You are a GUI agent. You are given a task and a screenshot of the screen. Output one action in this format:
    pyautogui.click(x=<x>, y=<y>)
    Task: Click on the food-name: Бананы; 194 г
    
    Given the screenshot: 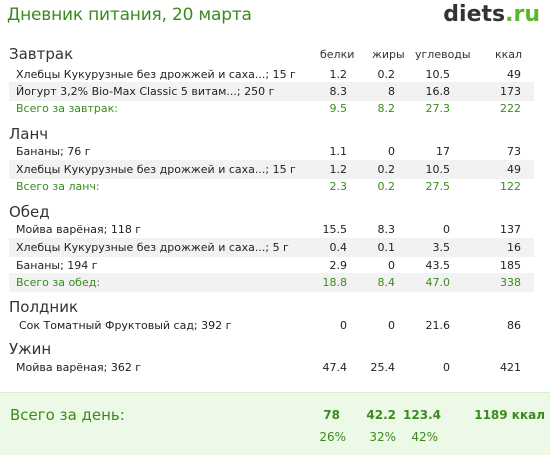 What is the action you would take?
    pyautogui.click(x=57, y=265)
    